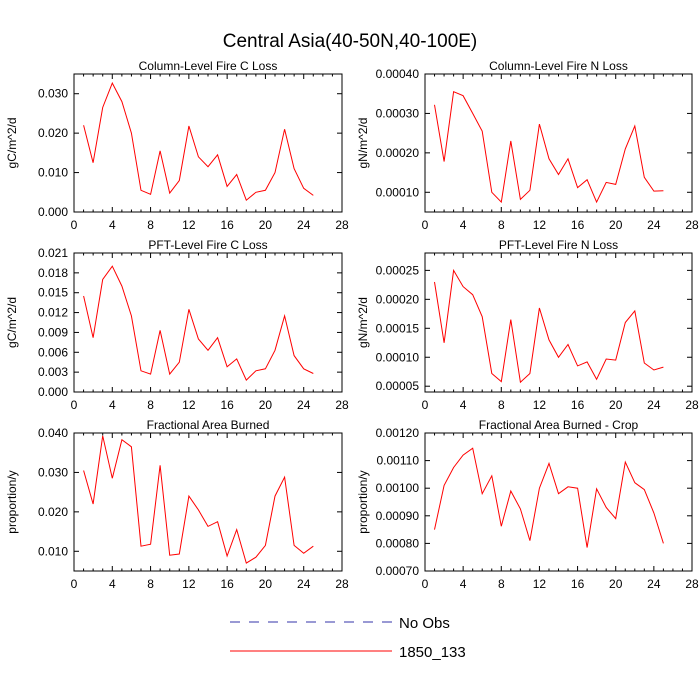  I want to click on y-tick-label: 0.009, so click(53, 332).